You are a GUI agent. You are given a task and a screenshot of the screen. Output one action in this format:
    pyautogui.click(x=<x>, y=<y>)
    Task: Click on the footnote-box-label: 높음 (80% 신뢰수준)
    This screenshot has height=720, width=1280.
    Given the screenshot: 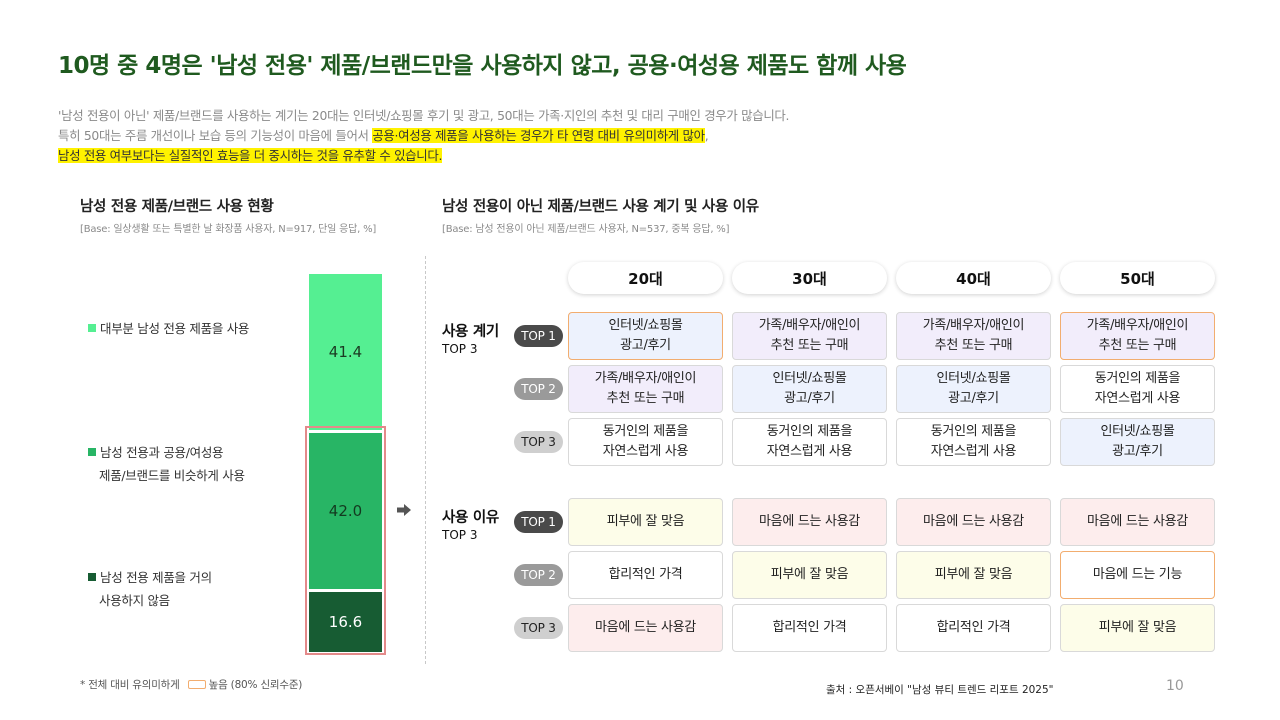 What is the action you would take?
    pyautogui.click(x=255, y=685)
    